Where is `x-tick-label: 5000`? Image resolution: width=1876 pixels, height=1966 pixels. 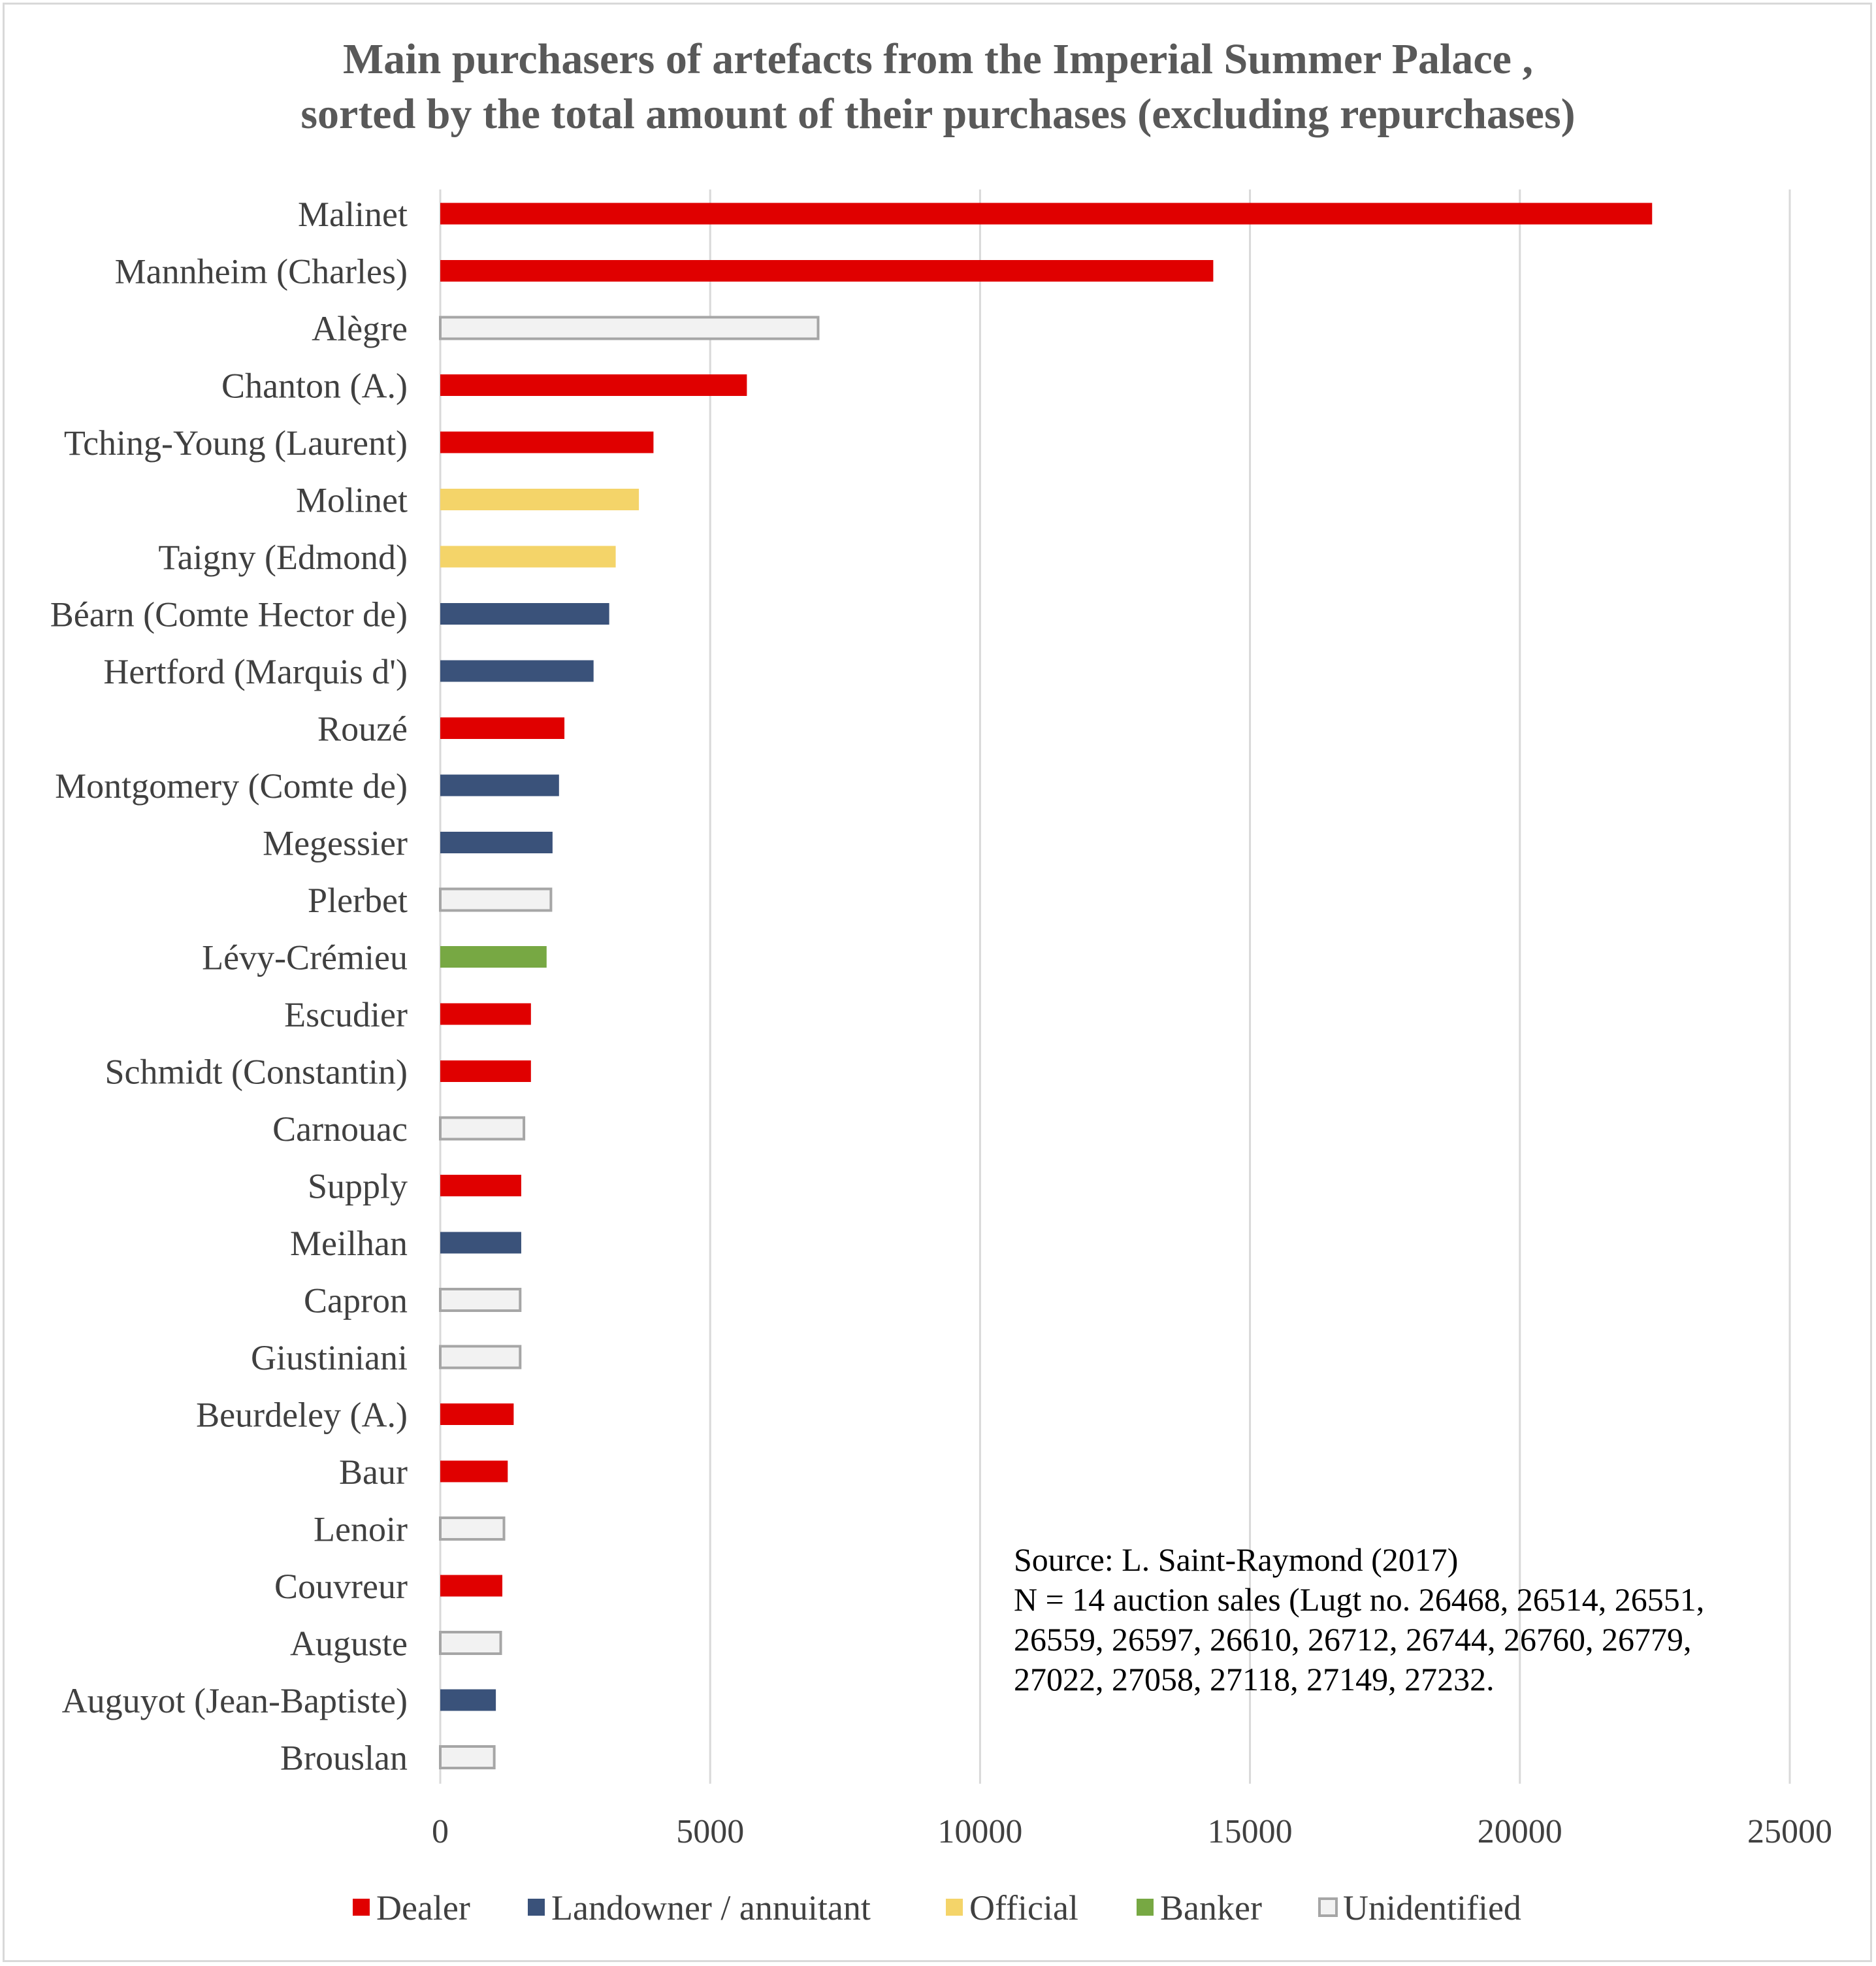 x-tick-label: 5000 is located at coordinates (710, 1831).